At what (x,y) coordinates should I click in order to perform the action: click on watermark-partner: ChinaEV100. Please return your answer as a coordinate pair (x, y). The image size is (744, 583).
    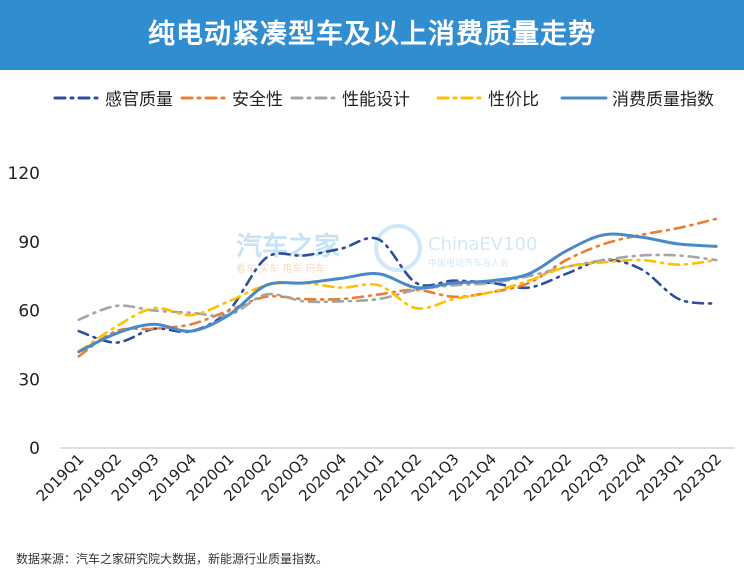
    Looking at the image, I should click on (482, 244).